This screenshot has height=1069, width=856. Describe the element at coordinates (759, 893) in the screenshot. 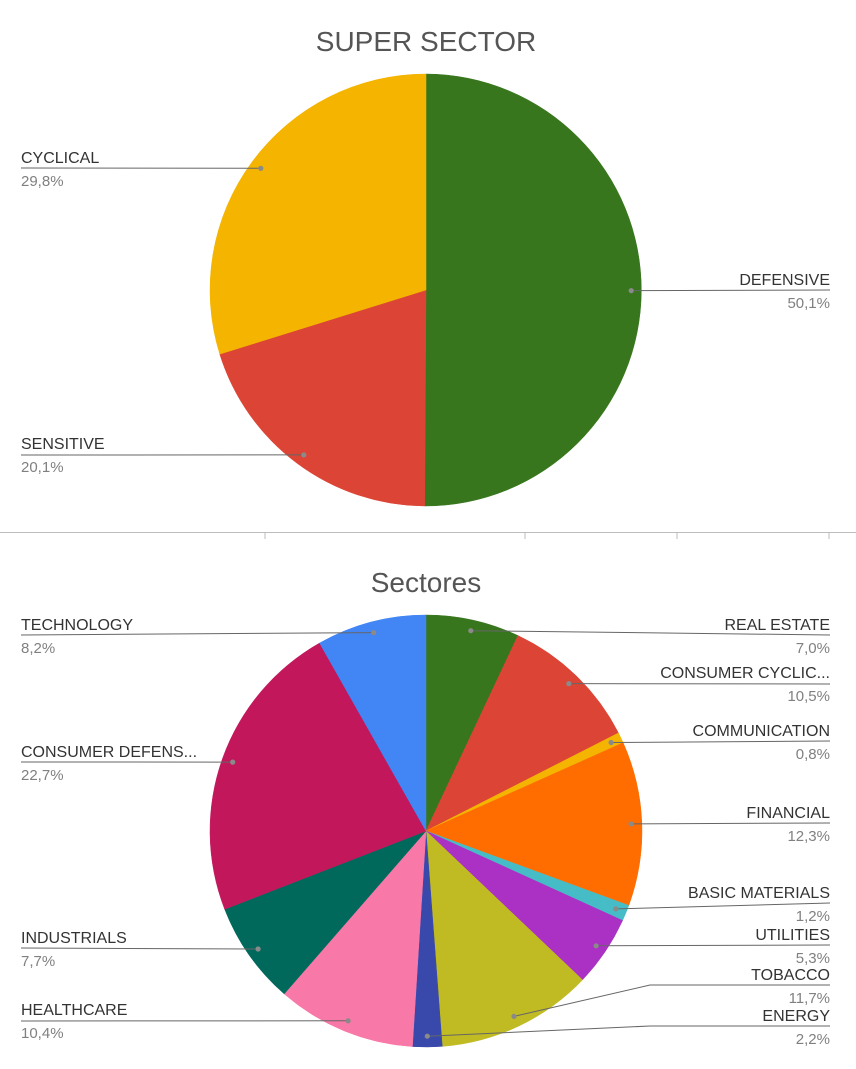

I see `slice-label-basic-materials: BASIC MATERIALS` at that location.